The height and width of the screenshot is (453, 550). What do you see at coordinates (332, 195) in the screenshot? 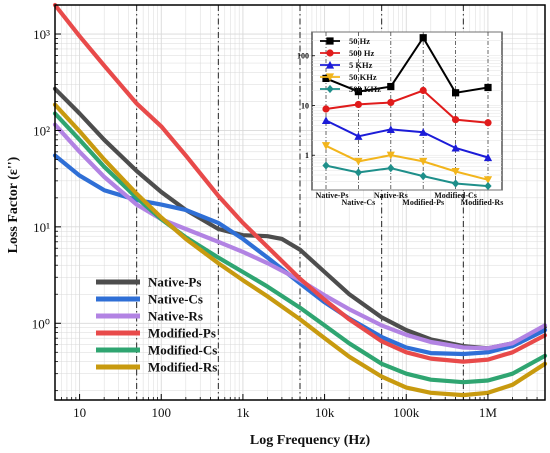
I see `inset-x-tick-label: Native-Ps` at bounding box center [332, 195].